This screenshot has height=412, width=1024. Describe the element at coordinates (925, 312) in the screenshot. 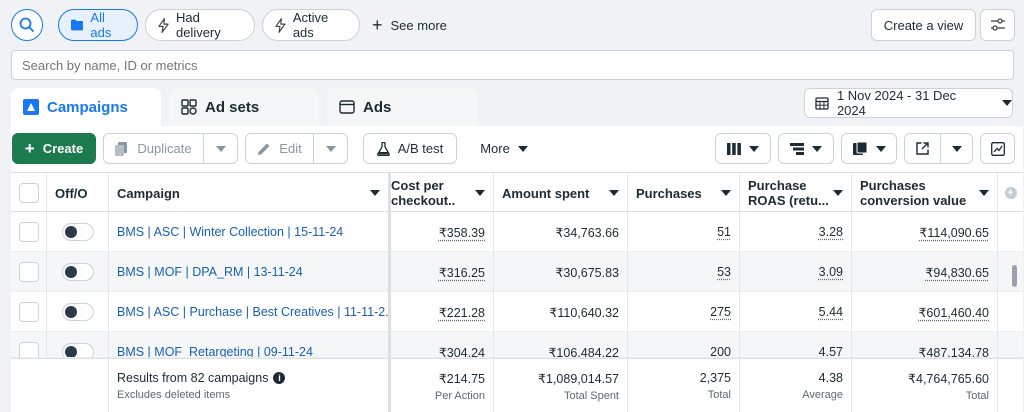

I see `conv-value-cell: ₹601,460.40` at that location.